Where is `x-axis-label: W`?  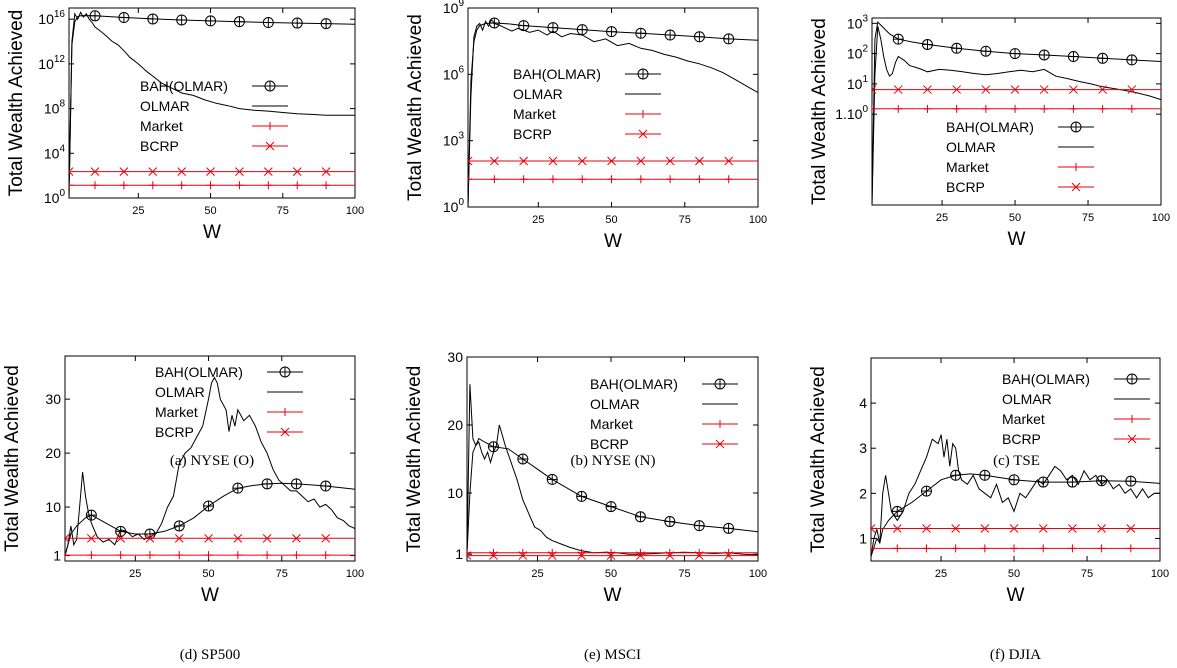 x-axis-label: W is located at coordinates (613, 241).